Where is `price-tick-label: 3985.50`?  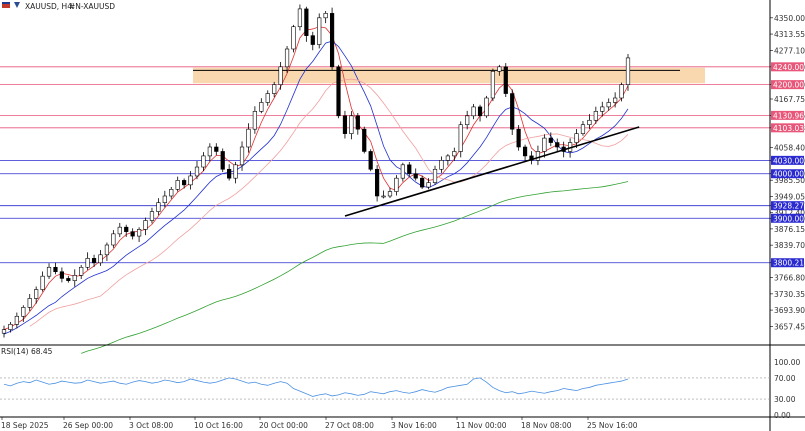 price-tick-label: 3985.50 is located at coordinates (789, 180).